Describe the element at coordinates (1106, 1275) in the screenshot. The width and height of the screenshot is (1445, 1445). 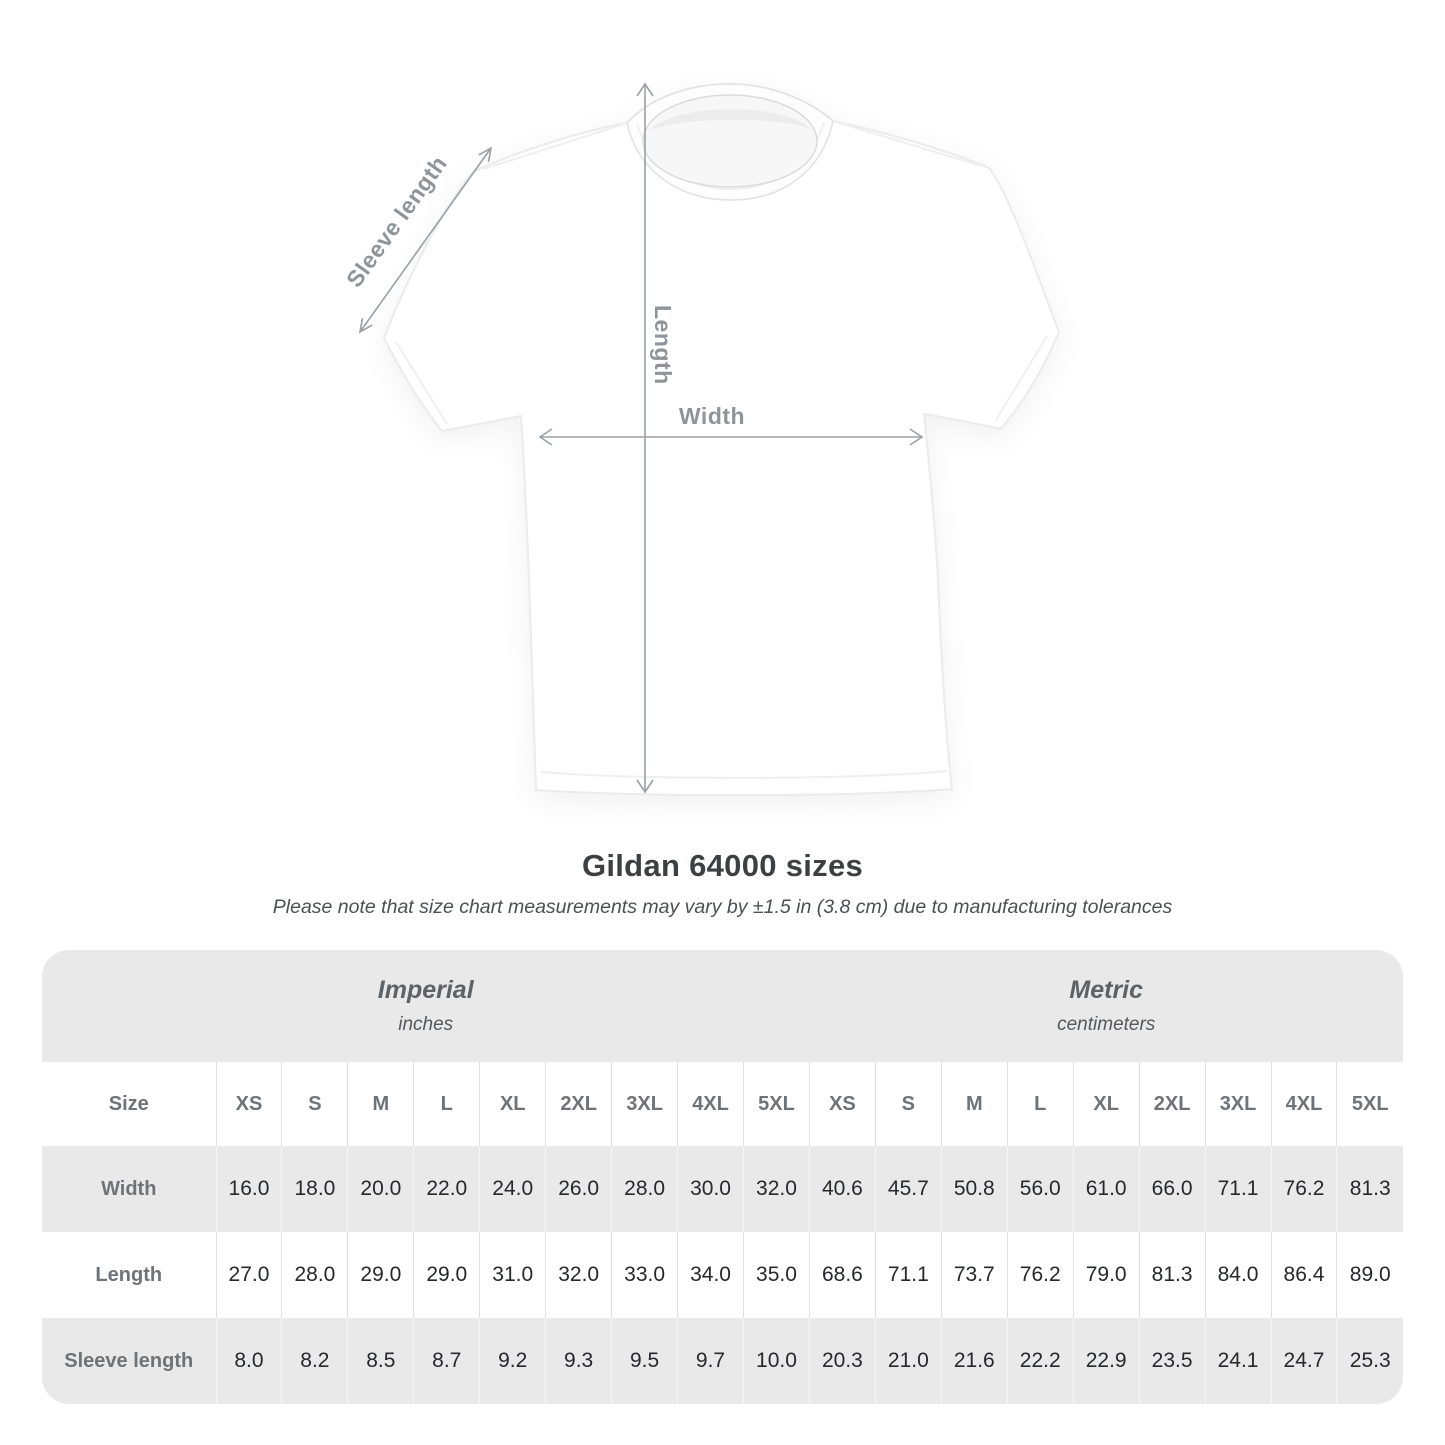
I see `value-cell: 79.0` at that location.